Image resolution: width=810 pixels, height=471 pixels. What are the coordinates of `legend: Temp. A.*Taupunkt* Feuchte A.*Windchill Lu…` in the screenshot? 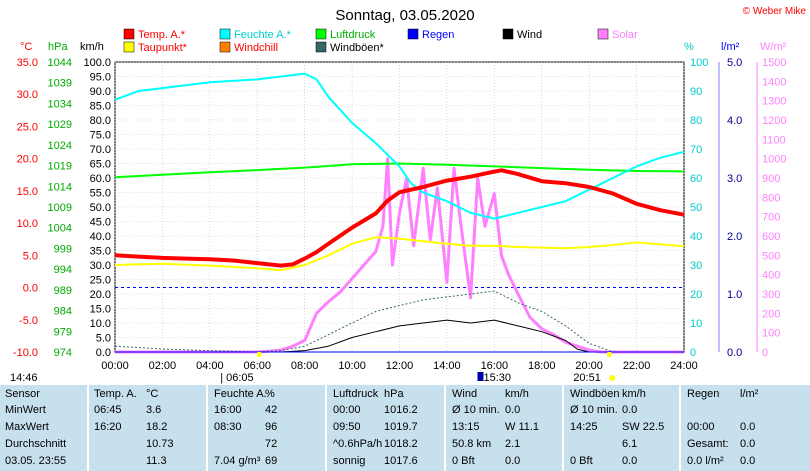 It's located at (380, 41).